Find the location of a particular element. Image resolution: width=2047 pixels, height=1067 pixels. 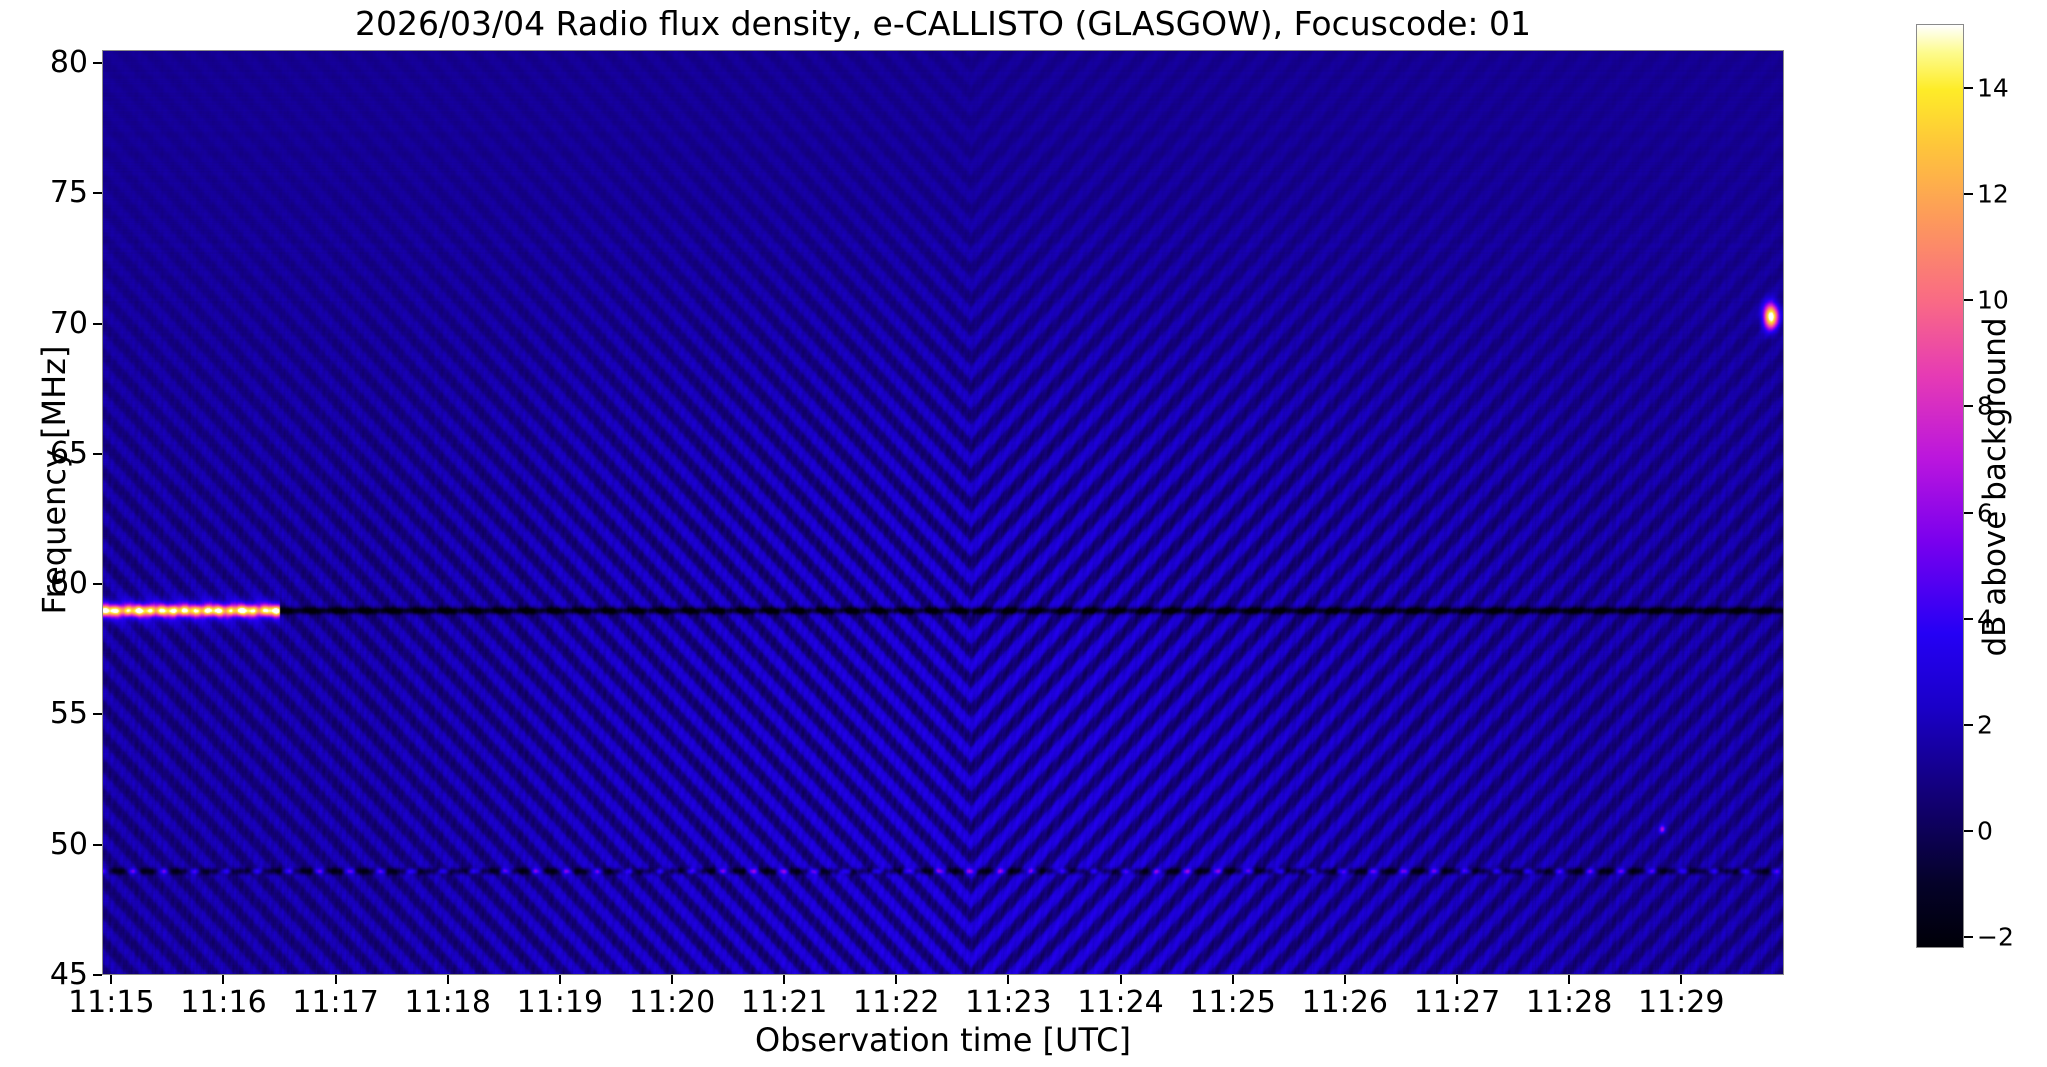

colorbar is located at coordinates (1940, 486).